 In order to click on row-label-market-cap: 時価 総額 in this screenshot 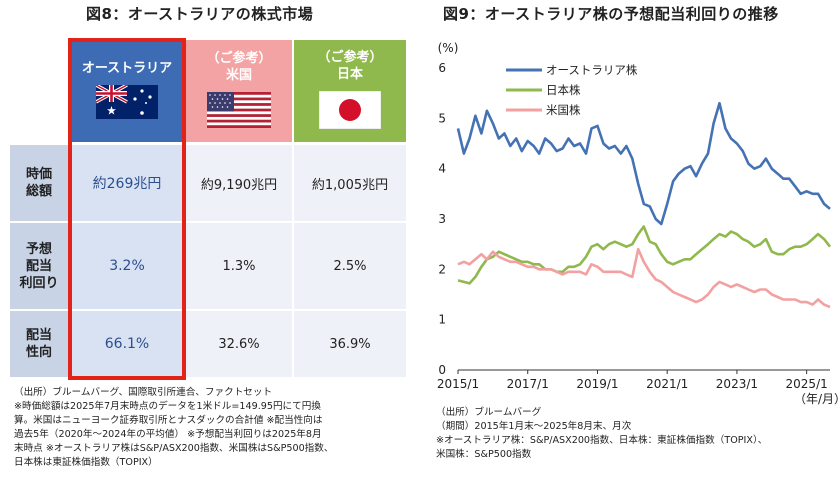, I will do `click(39, 183)`.